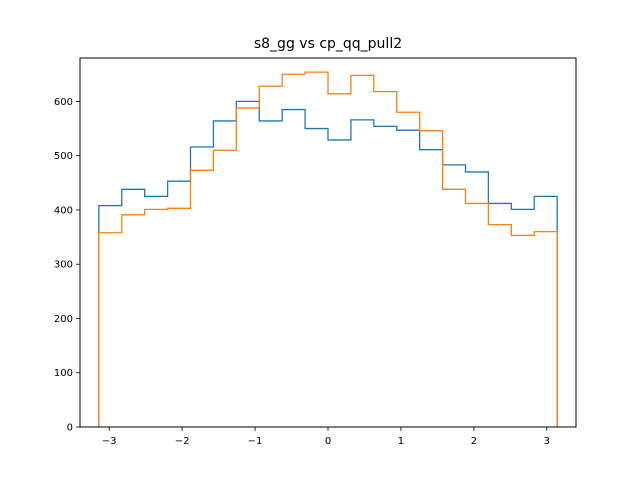  What do you see at coordinates (63, 210) in the screenshot?
I see `y-tick-label: 400` at bounding box center [63, 210].